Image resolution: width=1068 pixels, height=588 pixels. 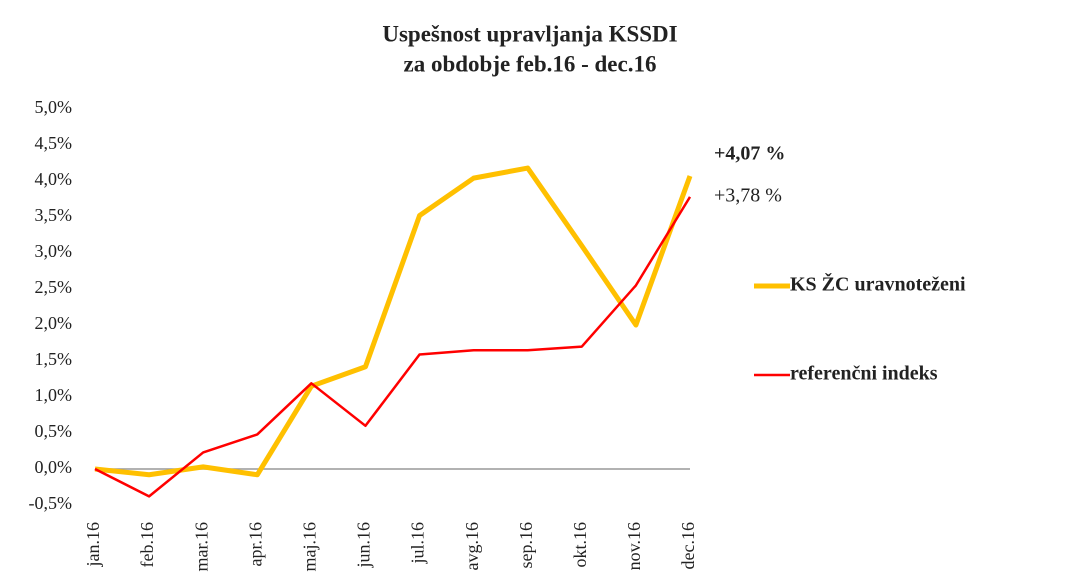 What do you see at coordinates (530, 63) in the screenshot?
I see `chart-subtitle: za obdobje feb.16 - dec.16` at bounding box center [530, 63].